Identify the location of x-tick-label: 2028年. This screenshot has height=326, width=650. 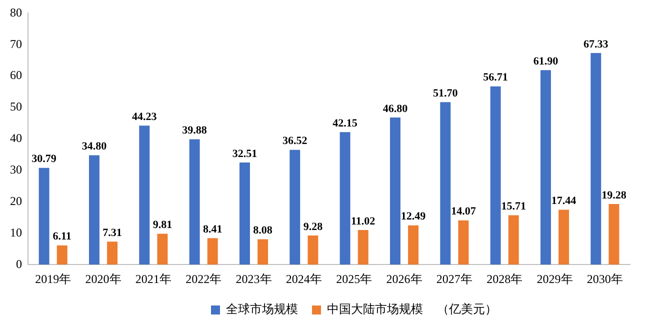
(504, 279).